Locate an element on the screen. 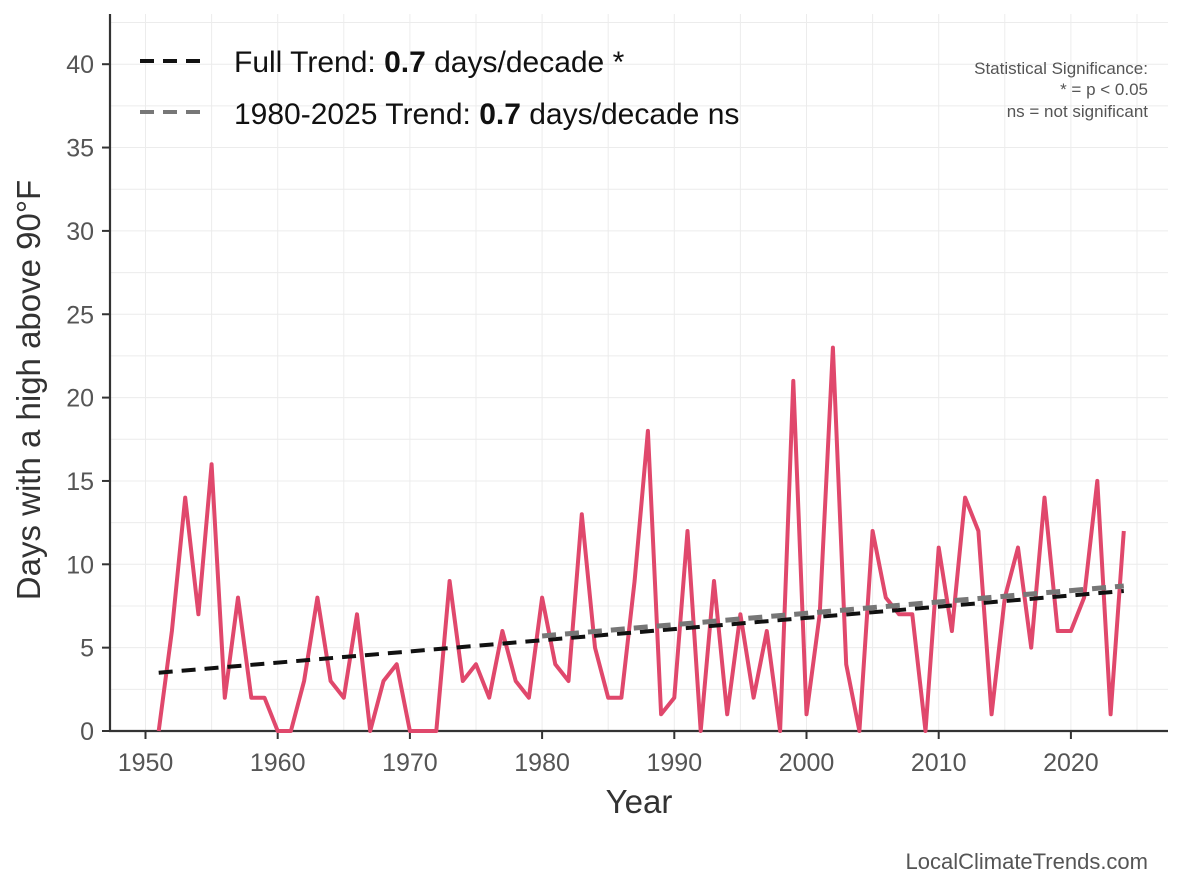 Image resolution: width=1184 pixels, height=889 pixels. y-tick-label: 10 is located at coordinates (80, 565).